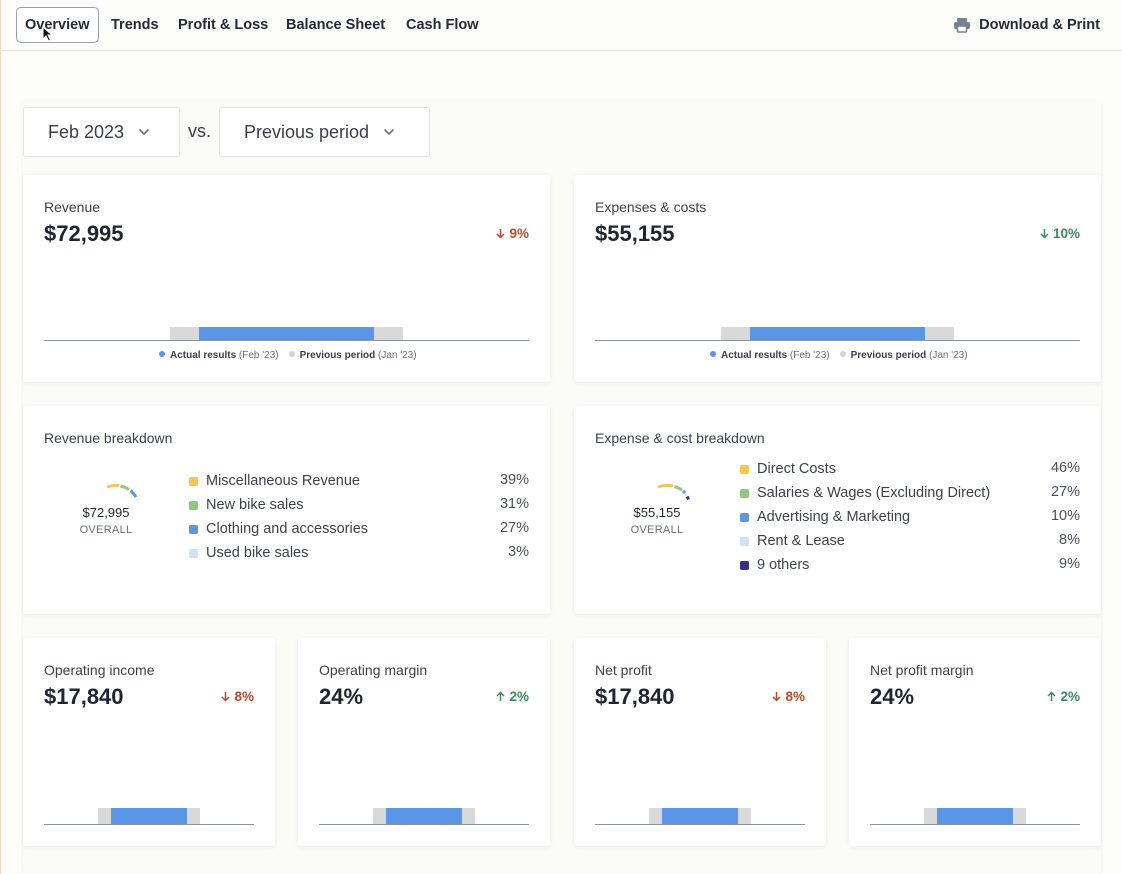  What do you see at coordinates (1069, 540) in the screenshot?
I see `list-item-pct: 8%` at bounding box center [1069, 540].